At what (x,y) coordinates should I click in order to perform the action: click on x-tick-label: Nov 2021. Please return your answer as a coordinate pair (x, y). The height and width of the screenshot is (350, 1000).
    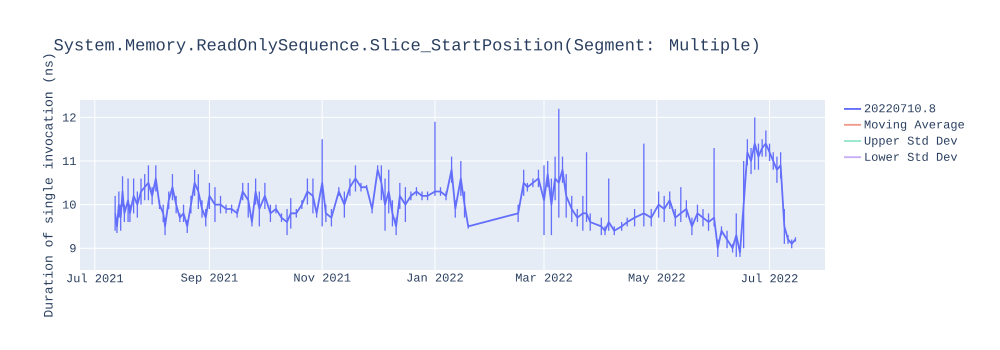
    Looking at the image, I should click on (322, 278).